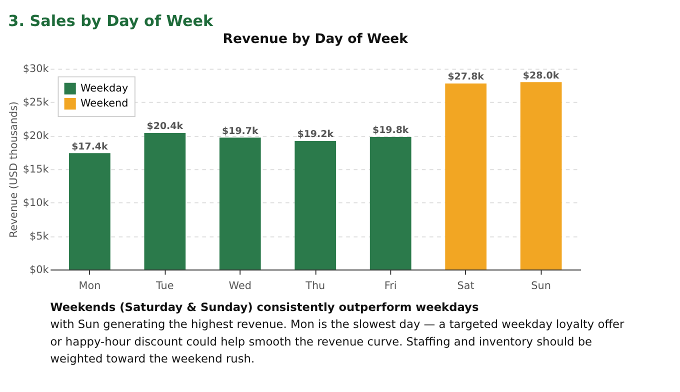  What do you see at coordinates (39, 236) in the screenshot?
I see `y-tick-label: $5k` at bounding box center [39, 236].